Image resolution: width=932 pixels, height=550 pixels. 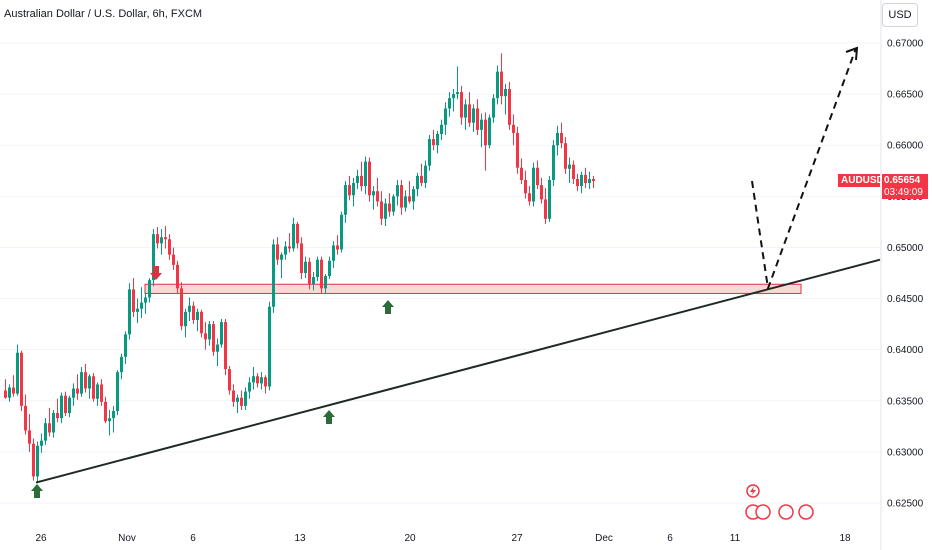 What do you see at coordinates (905, 299) in the screenshot?
I see `y-tick-label: 0.64500` at bounding box center [905, 299].